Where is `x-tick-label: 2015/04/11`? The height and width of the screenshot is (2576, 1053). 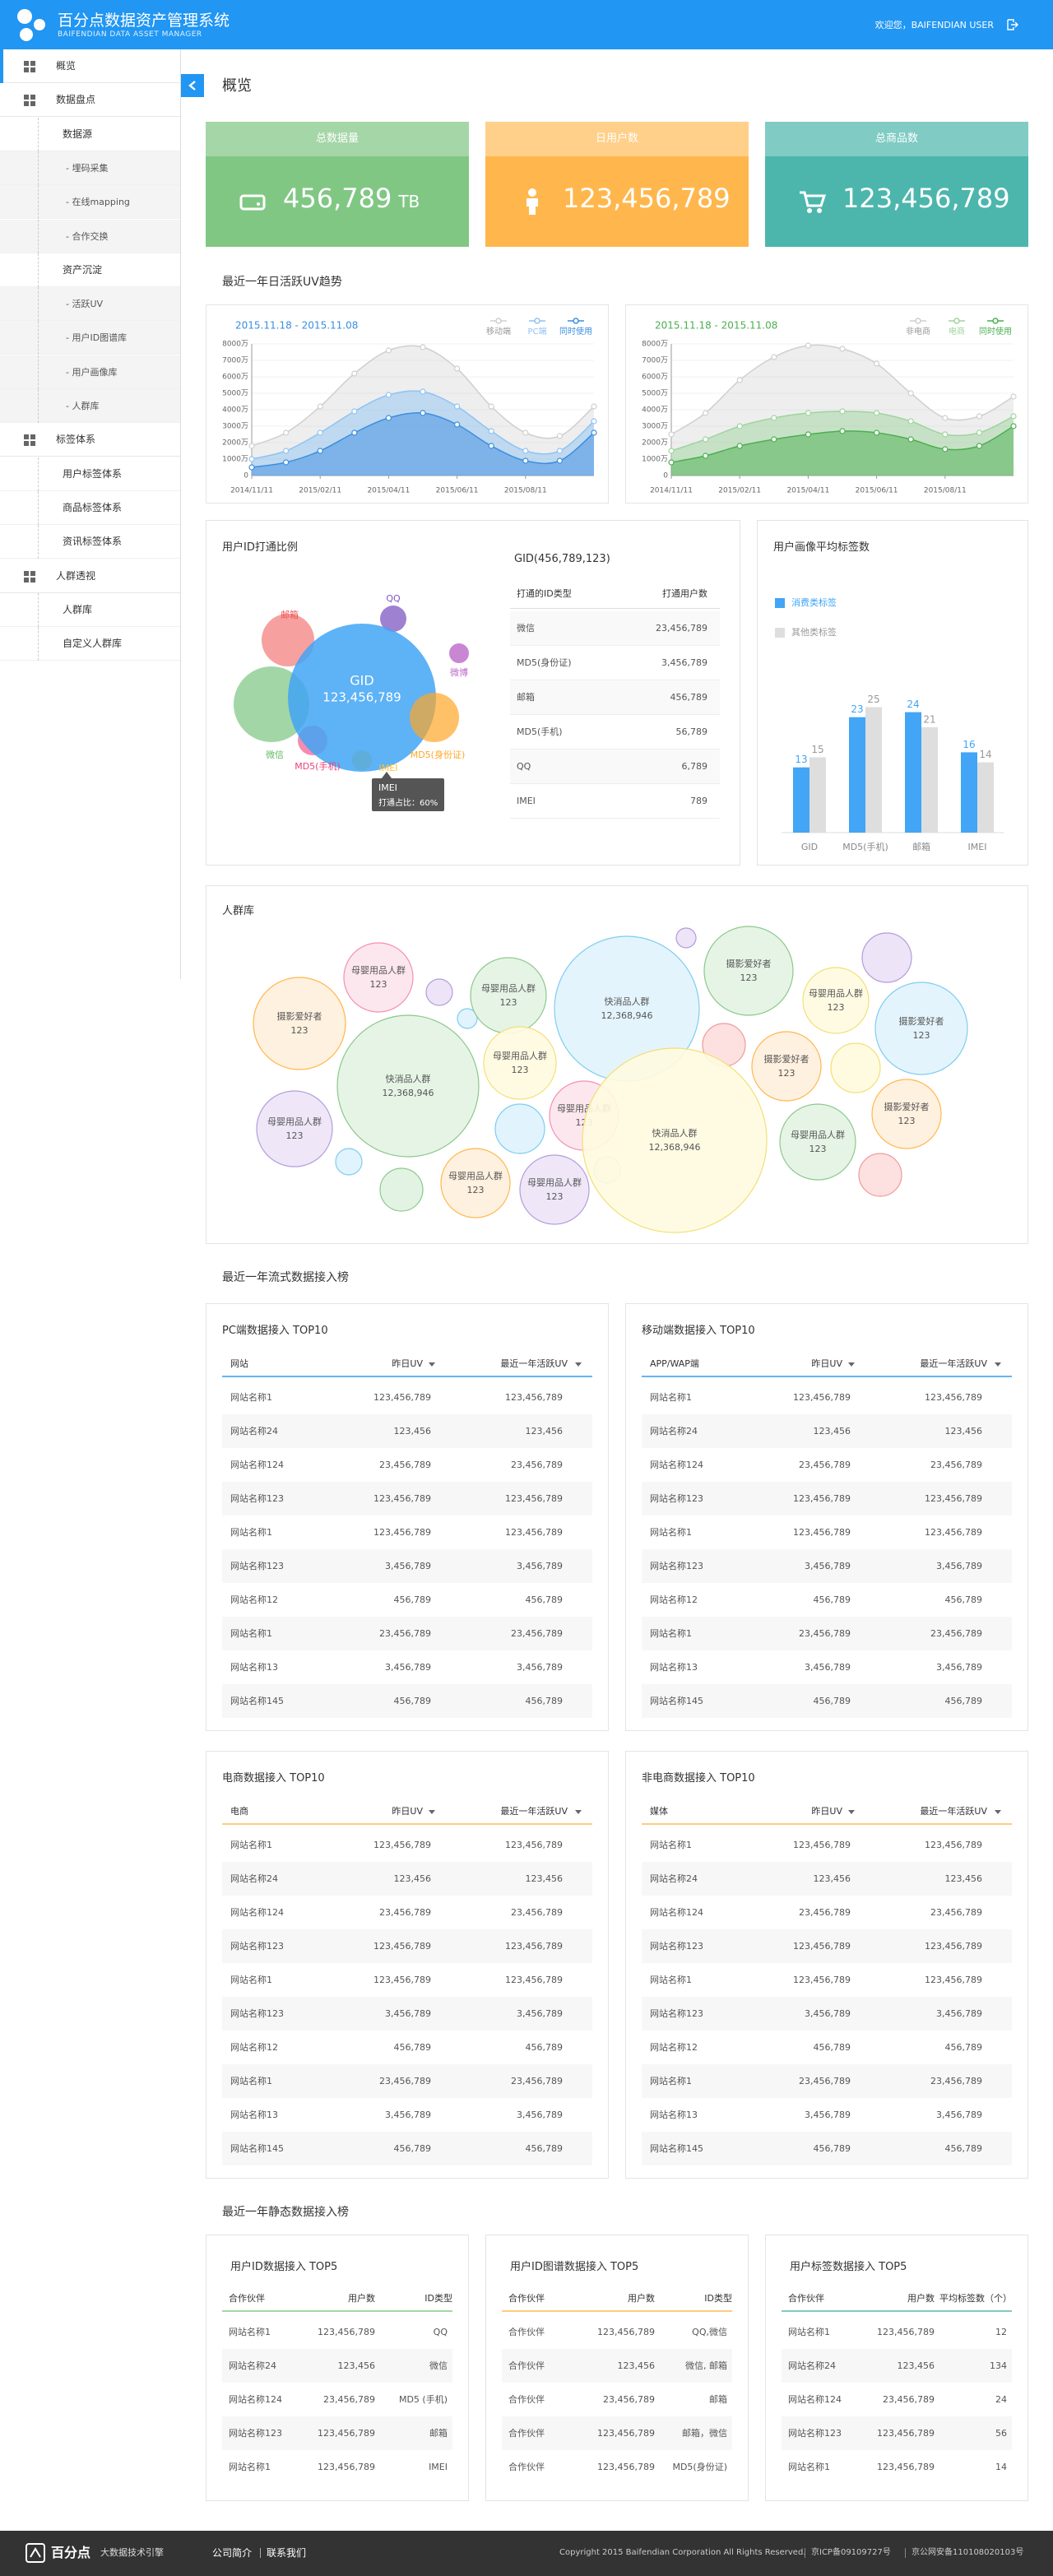 x-tick-label: 2015/04/11 is located at coordinates (388, 491).